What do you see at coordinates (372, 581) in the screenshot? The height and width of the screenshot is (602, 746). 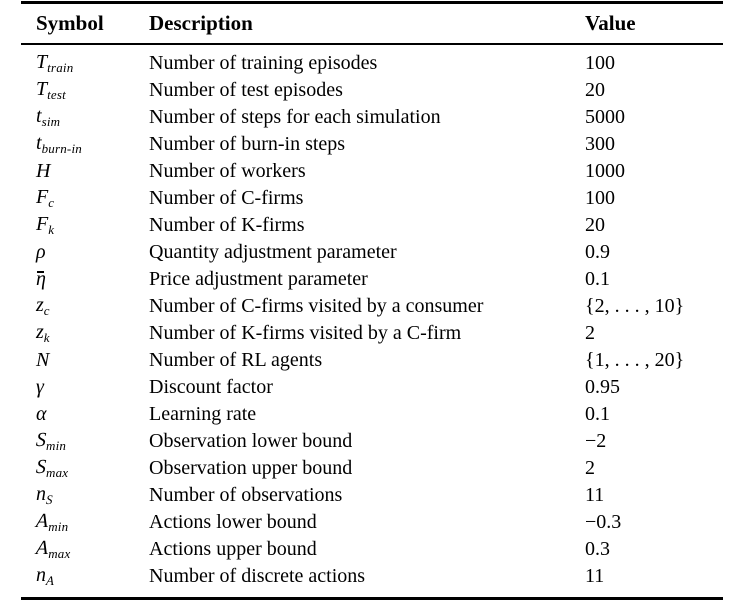 I see `table-row: nA Number of discrete actions 11` at bounding box center [372, 581].